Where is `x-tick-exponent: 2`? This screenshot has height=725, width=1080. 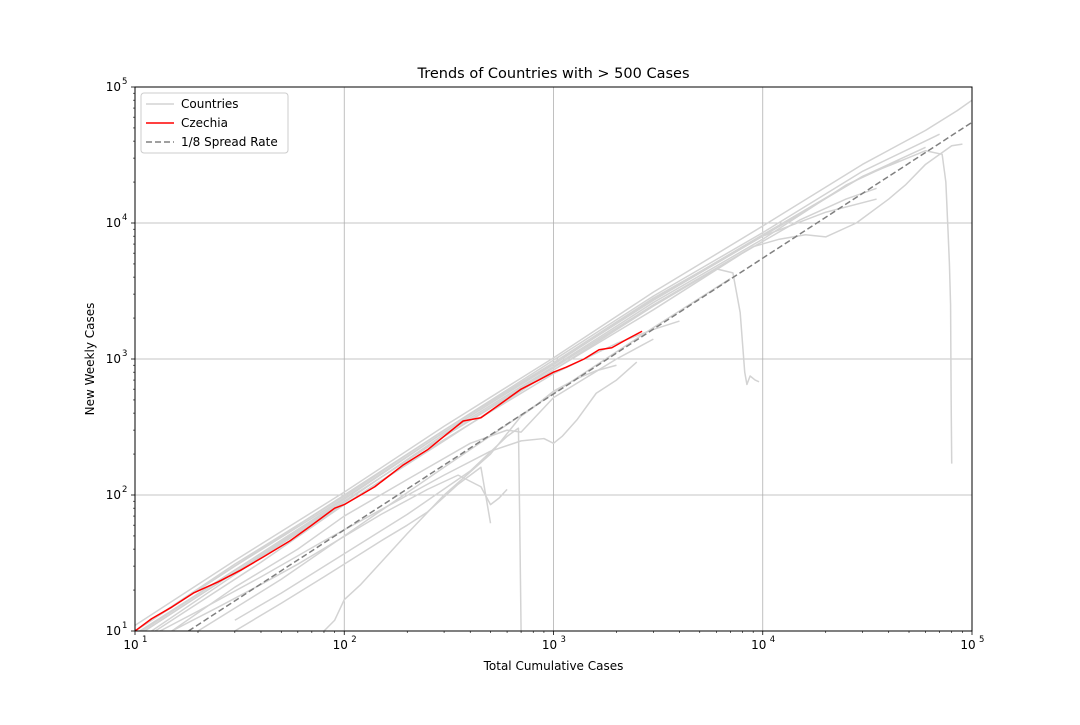
x-tick-exponent: 2 is located at coordinates (353, 640).